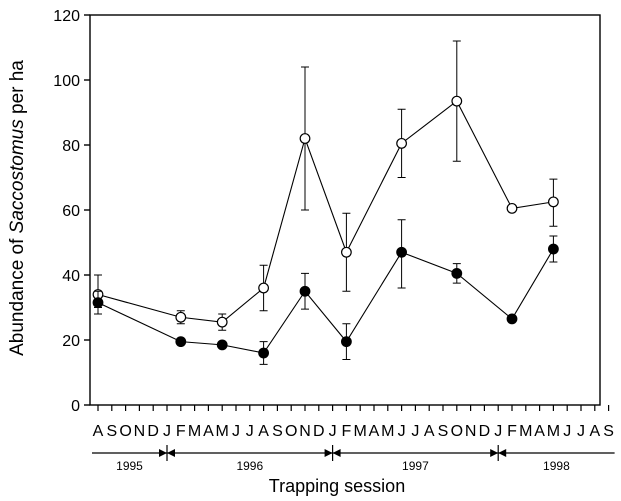 The image size is (621, 501). What do you see at coordinates (66, 16) in the screenshot?
I see `y-tick-label: 120` at bounding box center [66, 16].